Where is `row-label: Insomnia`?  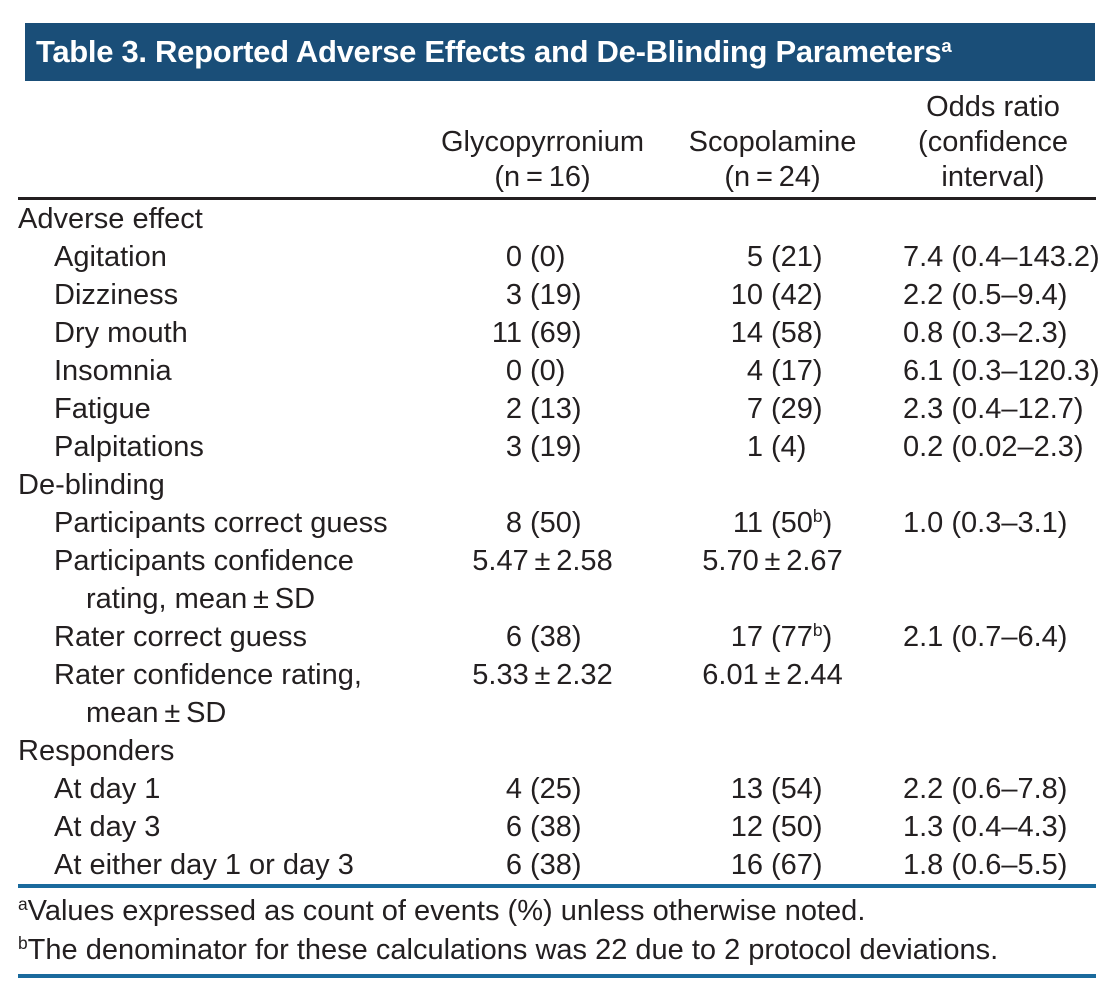
row-label: Insomnia is located at coordinates (113, 371).